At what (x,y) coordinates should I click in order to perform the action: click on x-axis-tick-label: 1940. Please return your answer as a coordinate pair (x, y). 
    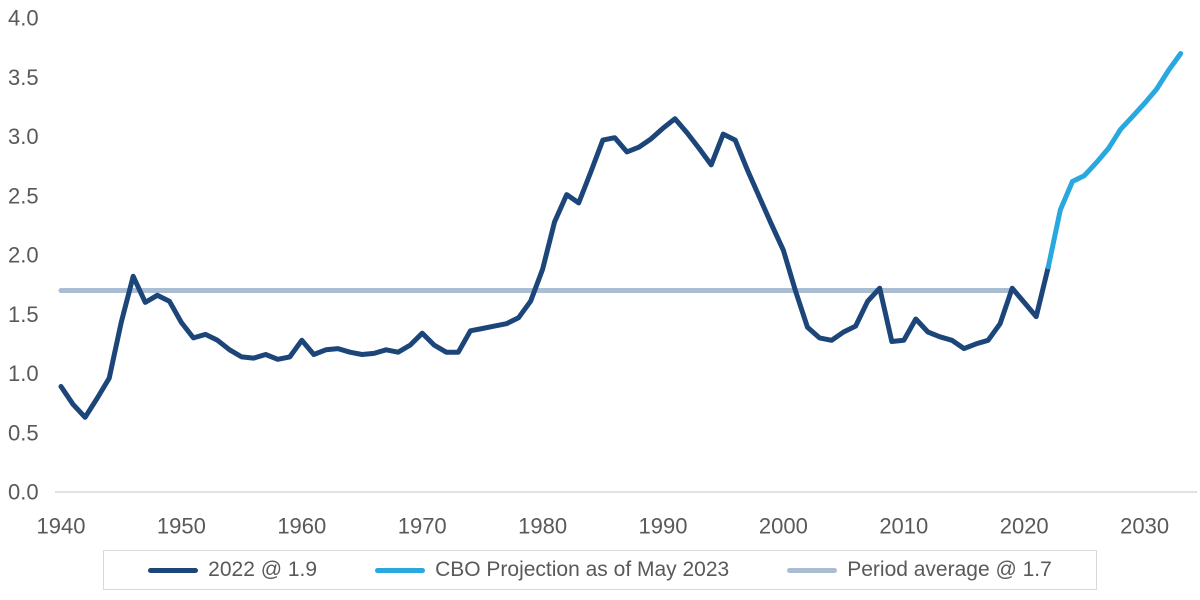
    Looking at the image, I should click on (61, 526).